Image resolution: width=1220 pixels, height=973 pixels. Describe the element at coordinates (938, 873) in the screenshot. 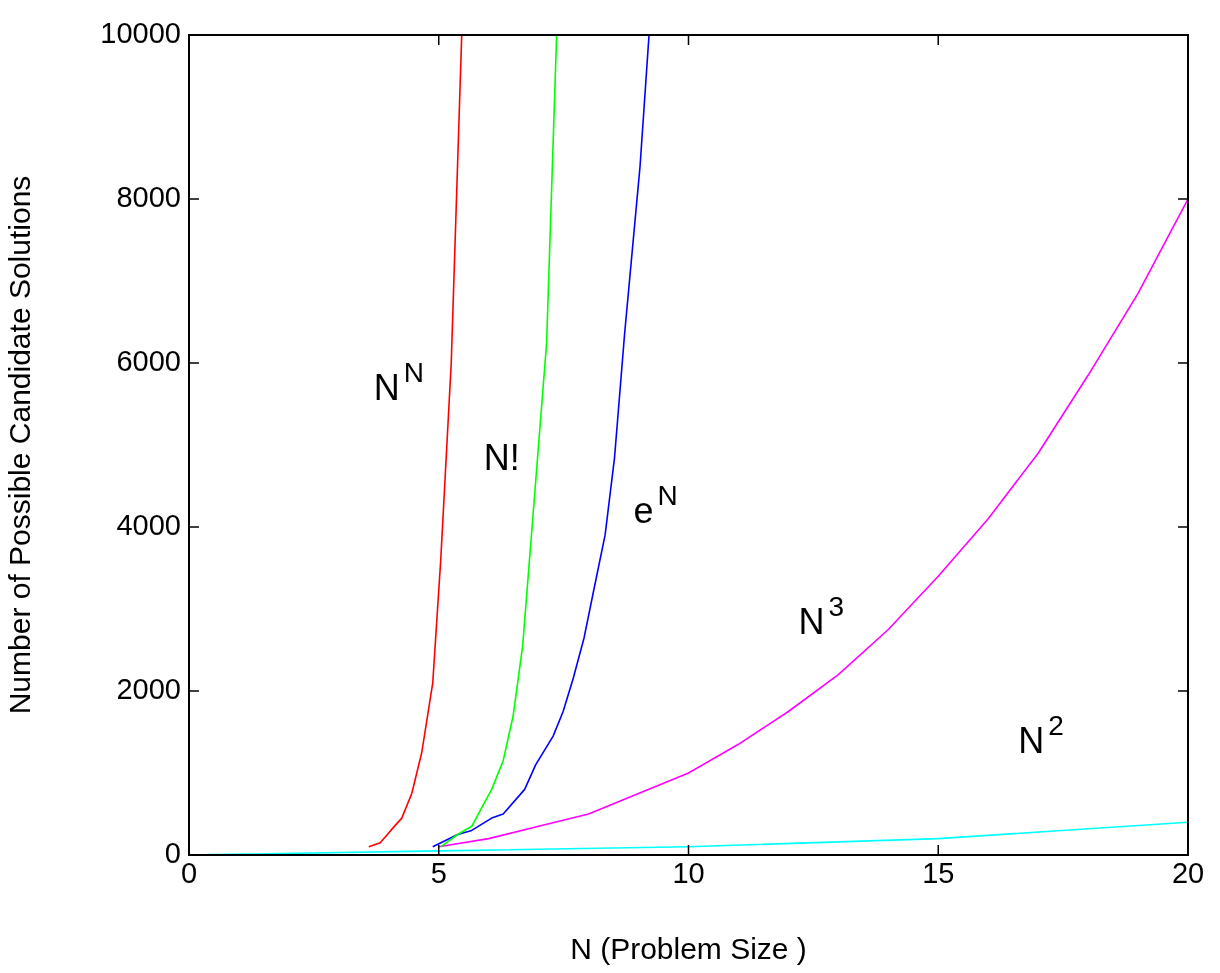

I see `x-tick-label: 15` at that location.